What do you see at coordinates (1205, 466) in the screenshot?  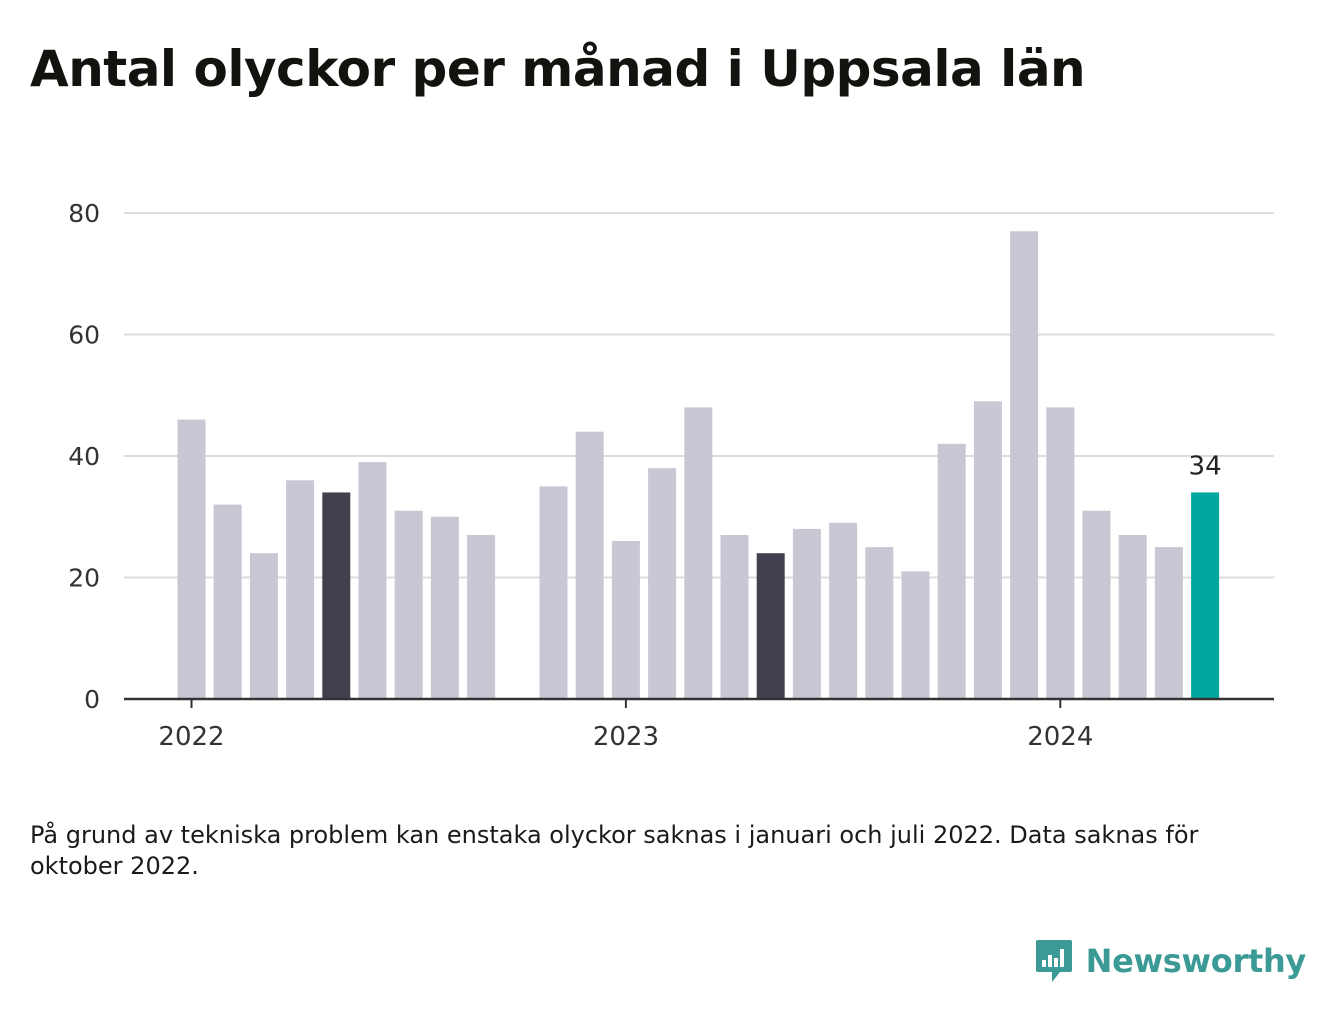 I see `bar-value-label: 34` at bounding box center [1205, 466].